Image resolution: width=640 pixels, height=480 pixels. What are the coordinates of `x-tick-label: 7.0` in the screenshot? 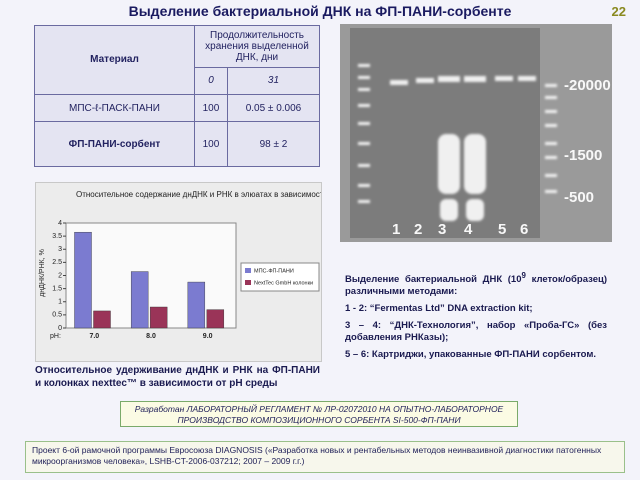 It's located at (94, 336).